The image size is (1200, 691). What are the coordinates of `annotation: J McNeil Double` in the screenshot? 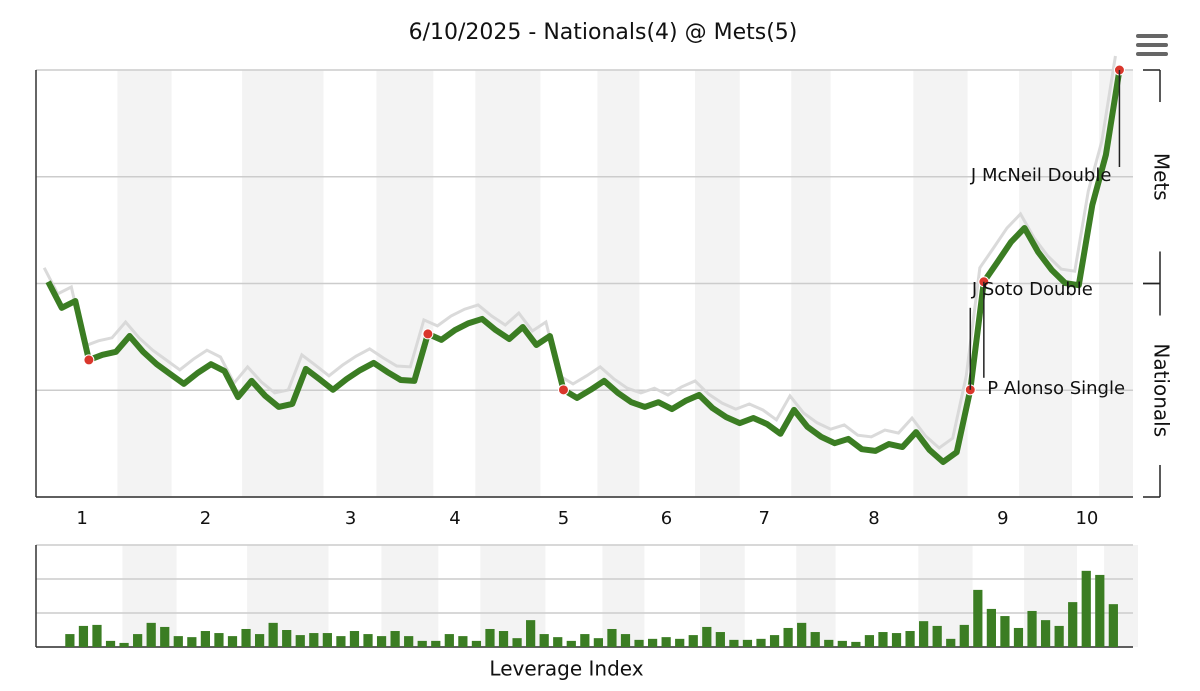 It's located at (1041, 175).